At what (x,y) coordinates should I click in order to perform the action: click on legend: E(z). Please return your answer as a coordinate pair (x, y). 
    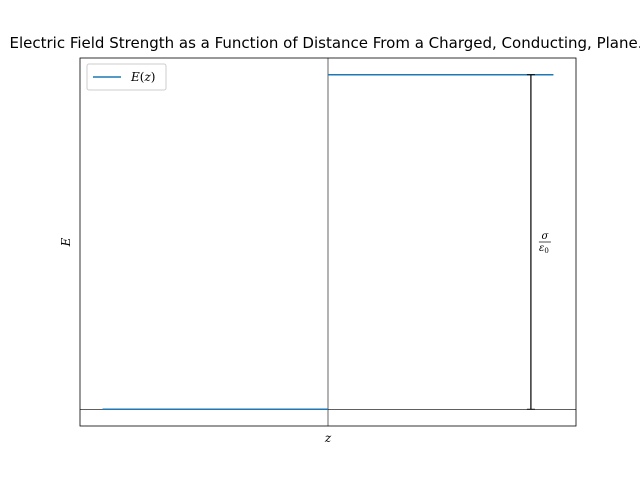
    Looking at the image, I should click on (126, 77).